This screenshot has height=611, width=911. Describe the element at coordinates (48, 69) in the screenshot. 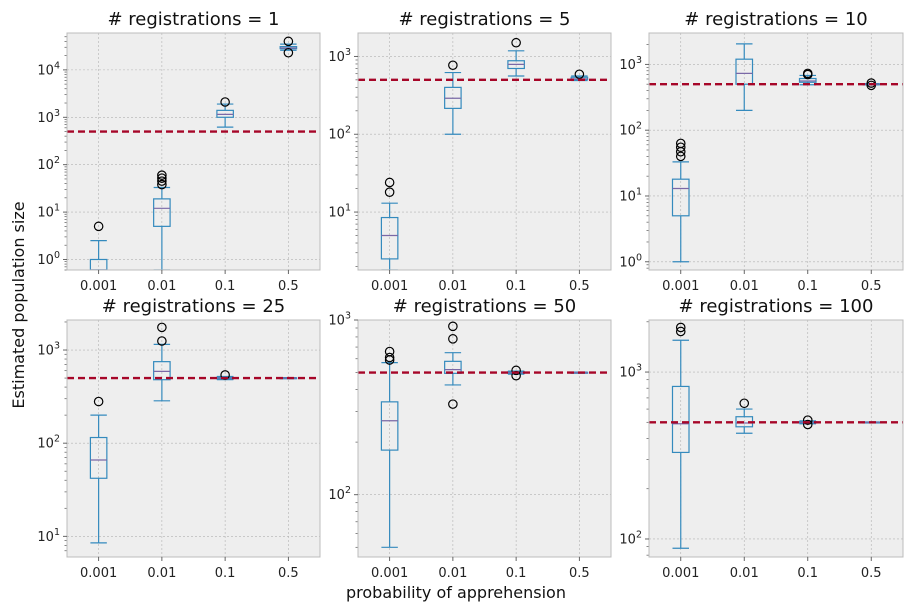

I see `y-tick-label: 10⁴` at that location.